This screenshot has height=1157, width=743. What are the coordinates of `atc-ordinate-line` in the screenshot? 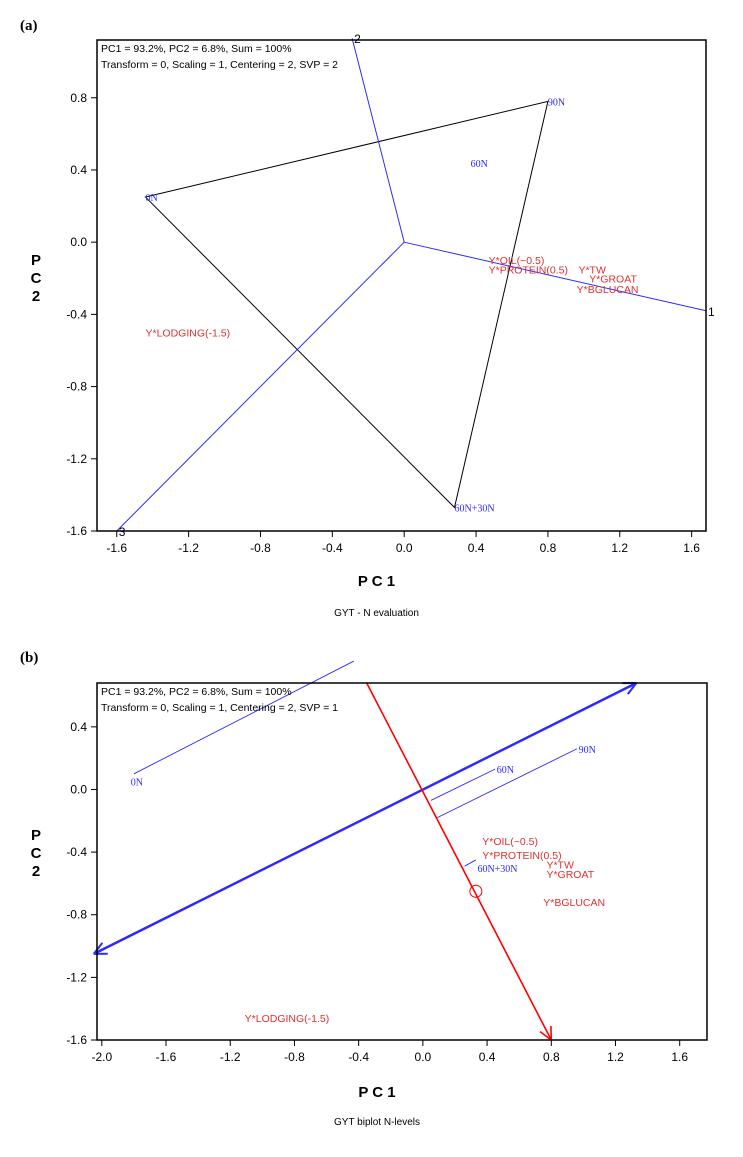 It's located at (459, 861).